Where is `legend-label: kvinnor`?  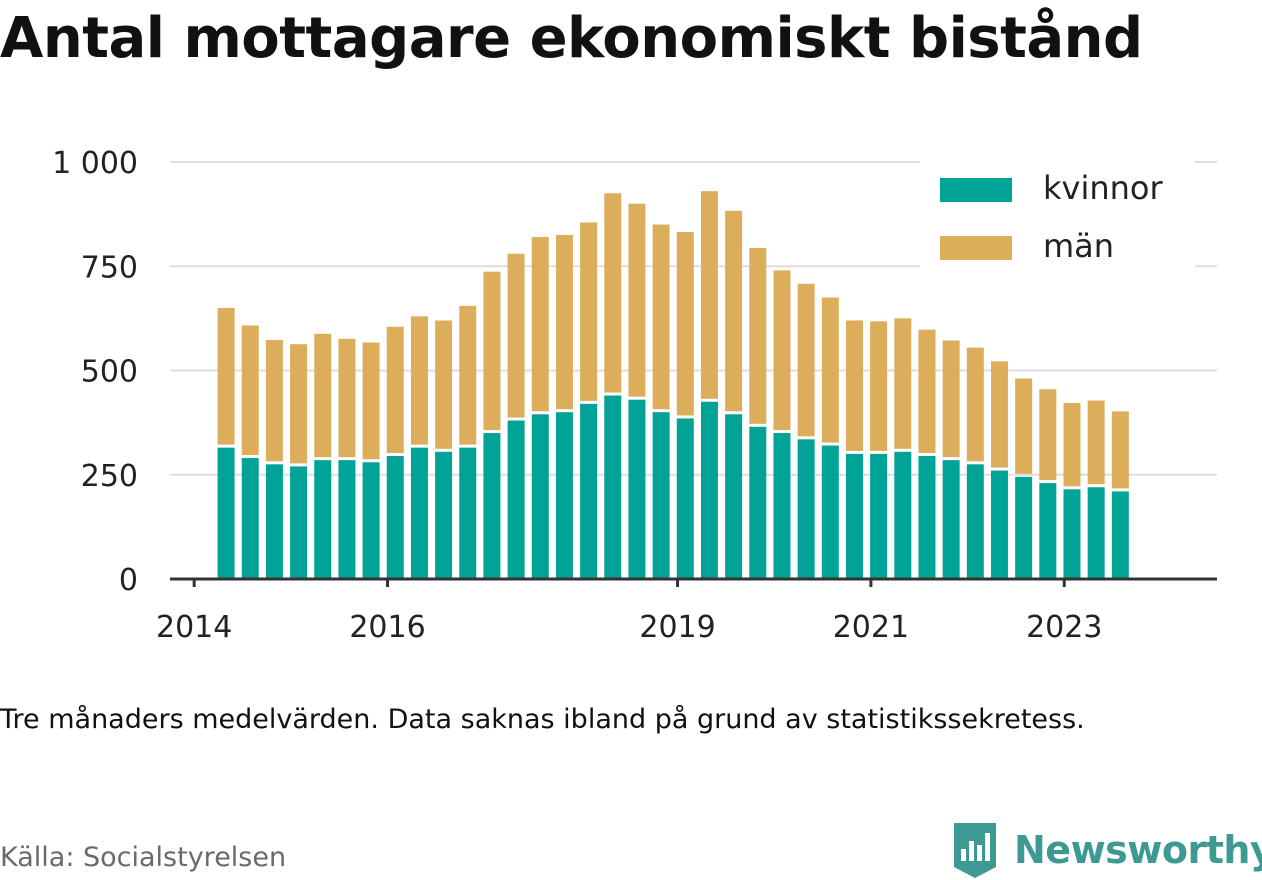 legend-label: kvinnor is located at coordinates (1103, 188).